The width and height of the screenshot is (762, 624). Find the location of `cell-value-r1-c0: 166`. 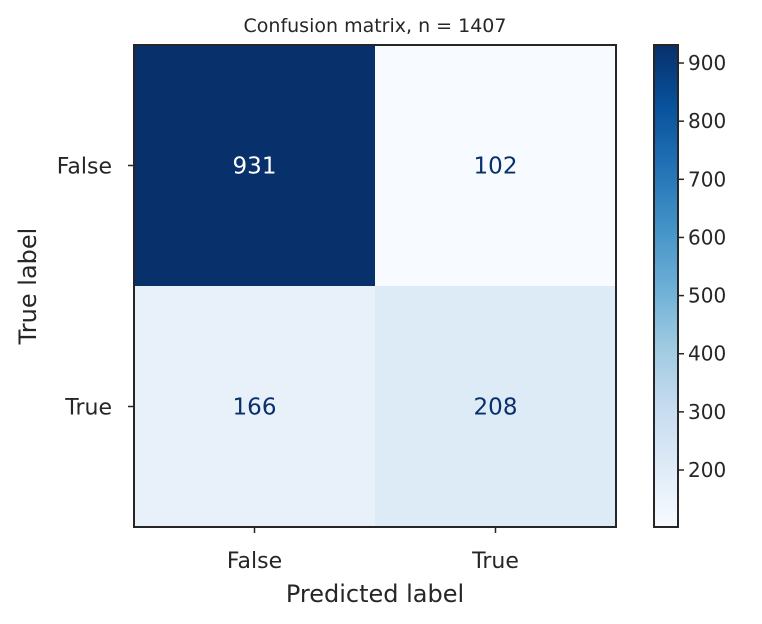

cell-value-r1-c0: 166 is located at coordinates (255, 408).